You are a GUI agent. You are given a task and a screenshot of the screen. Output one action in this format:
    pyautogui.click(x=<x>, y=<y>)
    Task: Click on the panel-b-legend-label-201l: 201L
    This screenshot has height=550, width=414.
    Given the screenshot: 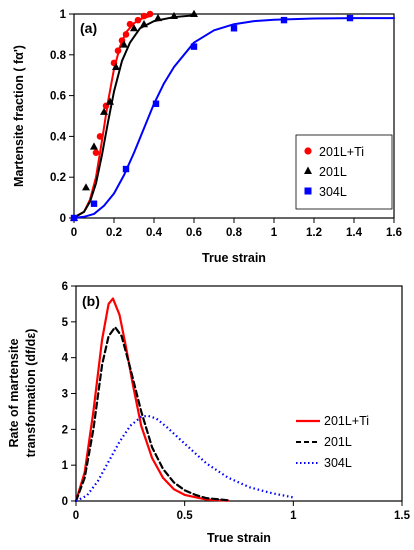 What is the action you would take?
    pyautogui.click(x=338, y=442)
    